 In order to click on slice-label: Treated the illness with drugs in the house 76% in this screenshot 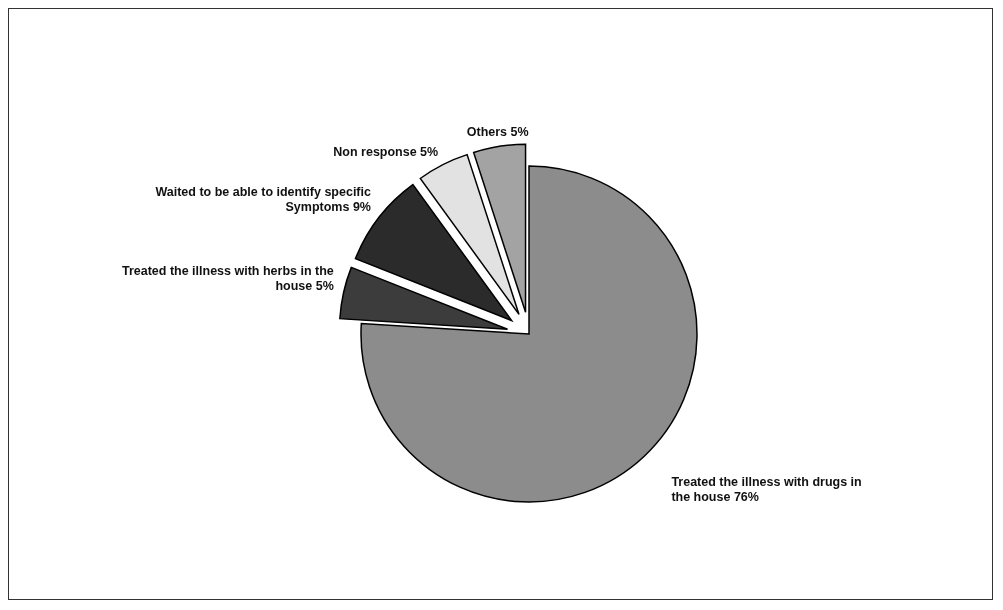, I will do `click(766, 489)`.